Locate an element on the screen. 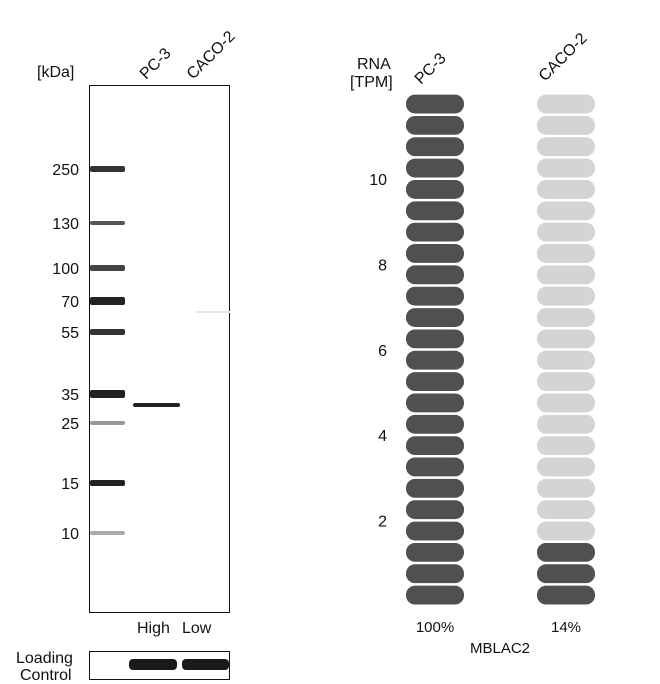  percent-label: 14% is located at coordinates (566, 627).